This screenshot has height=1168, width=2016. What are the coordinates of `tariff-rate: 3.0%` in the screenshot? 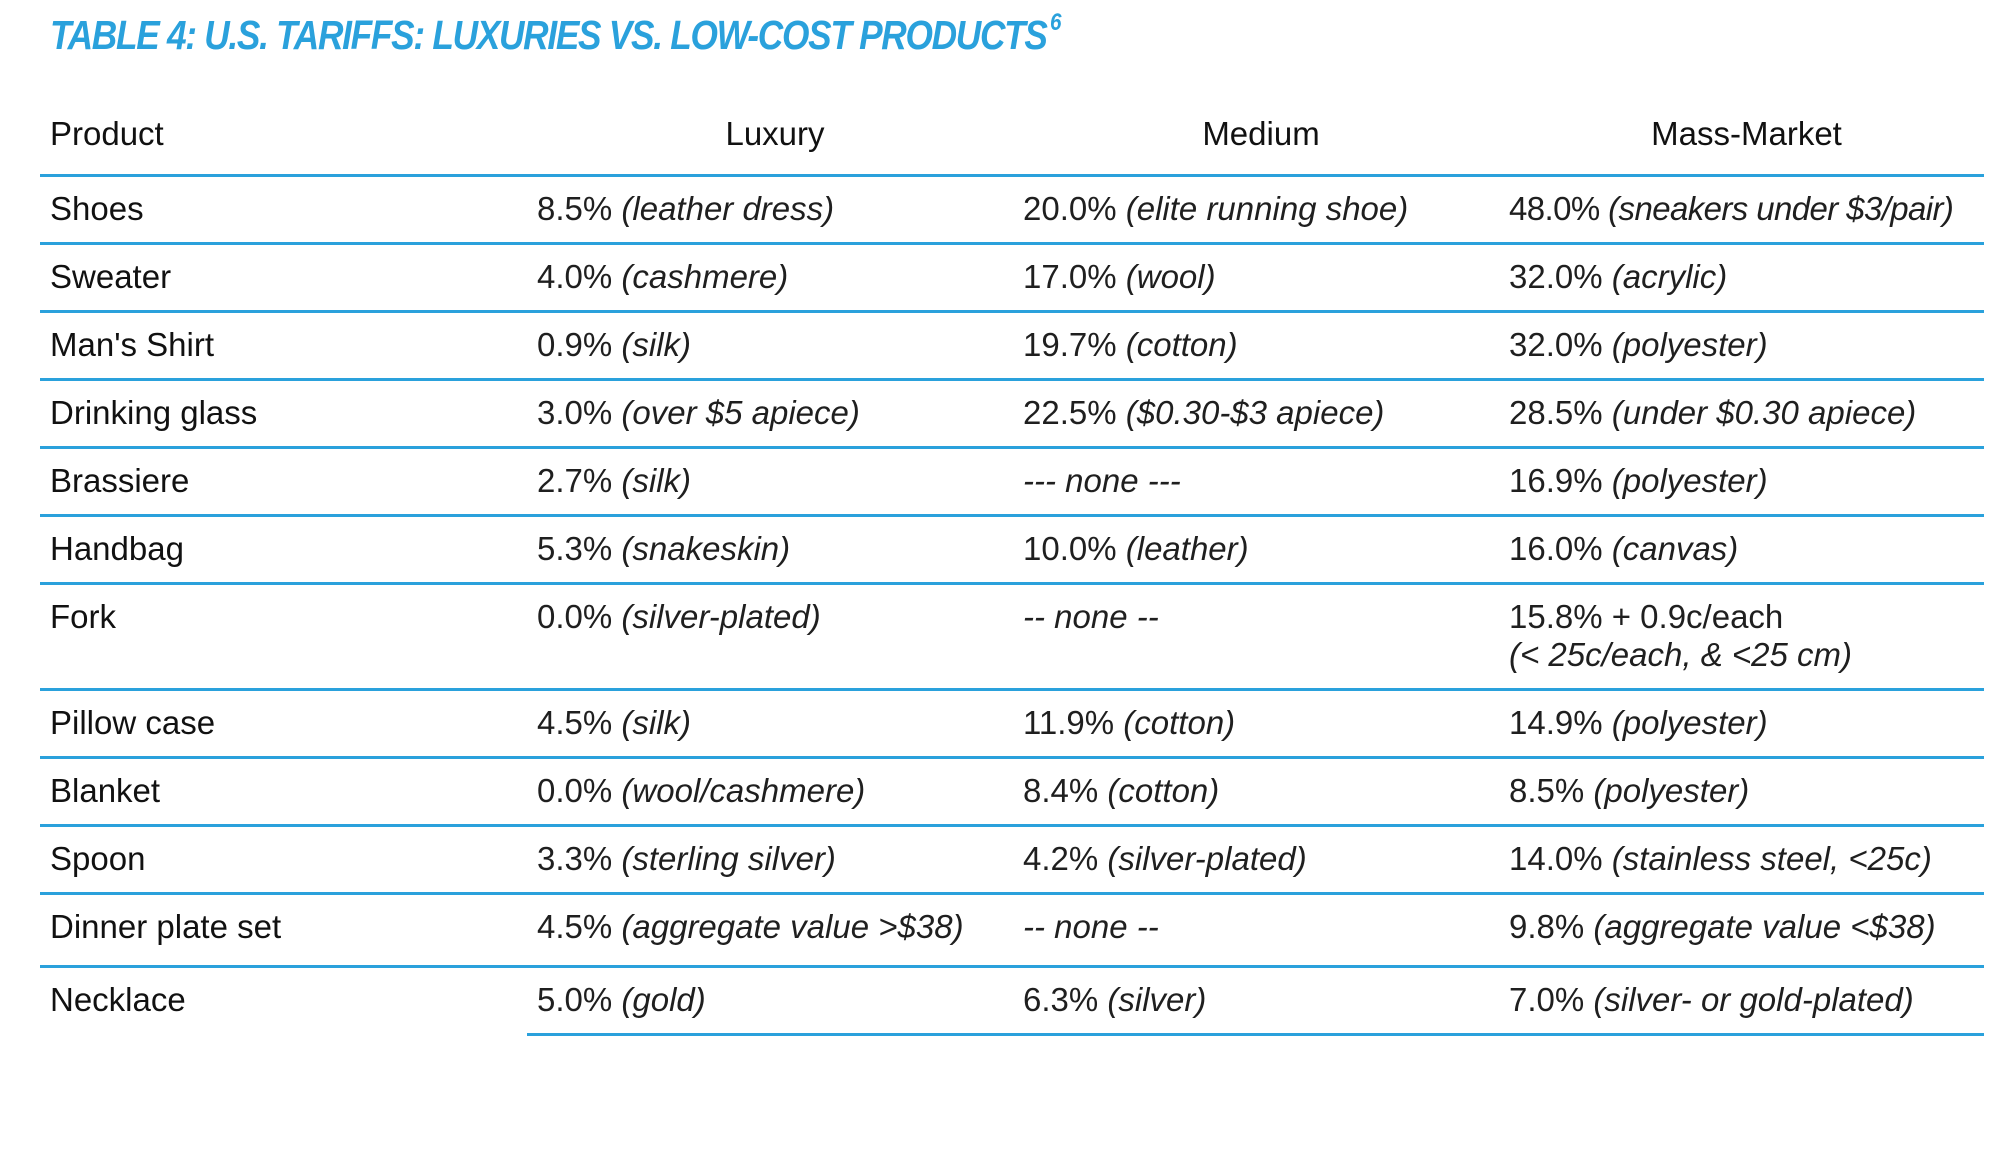 It's located at (575, 412).